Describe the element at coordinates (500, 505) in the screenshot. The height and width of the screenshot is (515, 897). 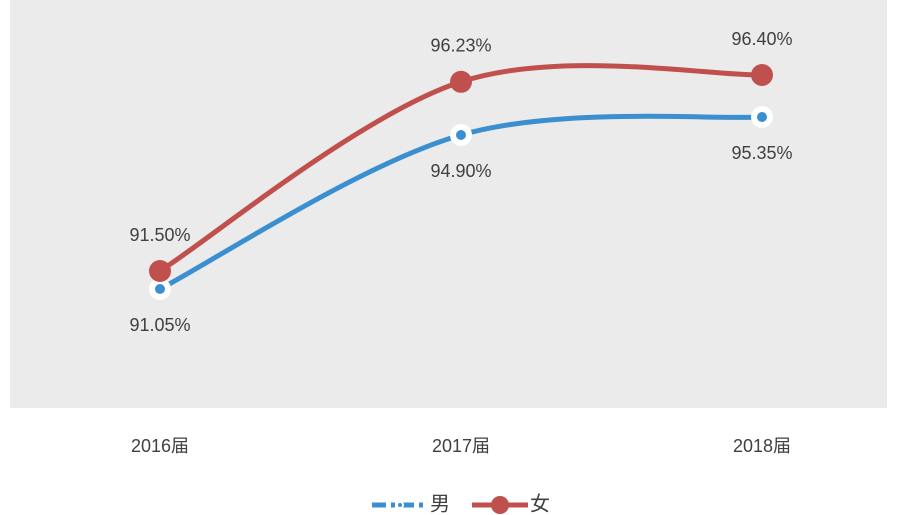
I see `legend-marker` at that location.